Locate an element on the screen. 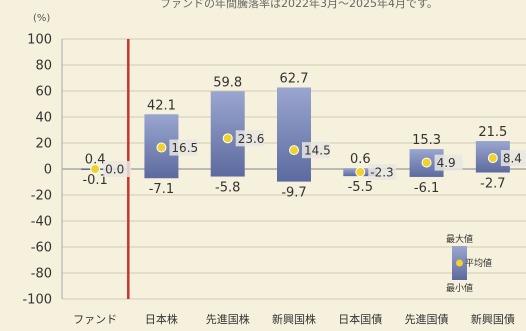  avg-value-label: 14.5 is located at coordinates (317, 151).